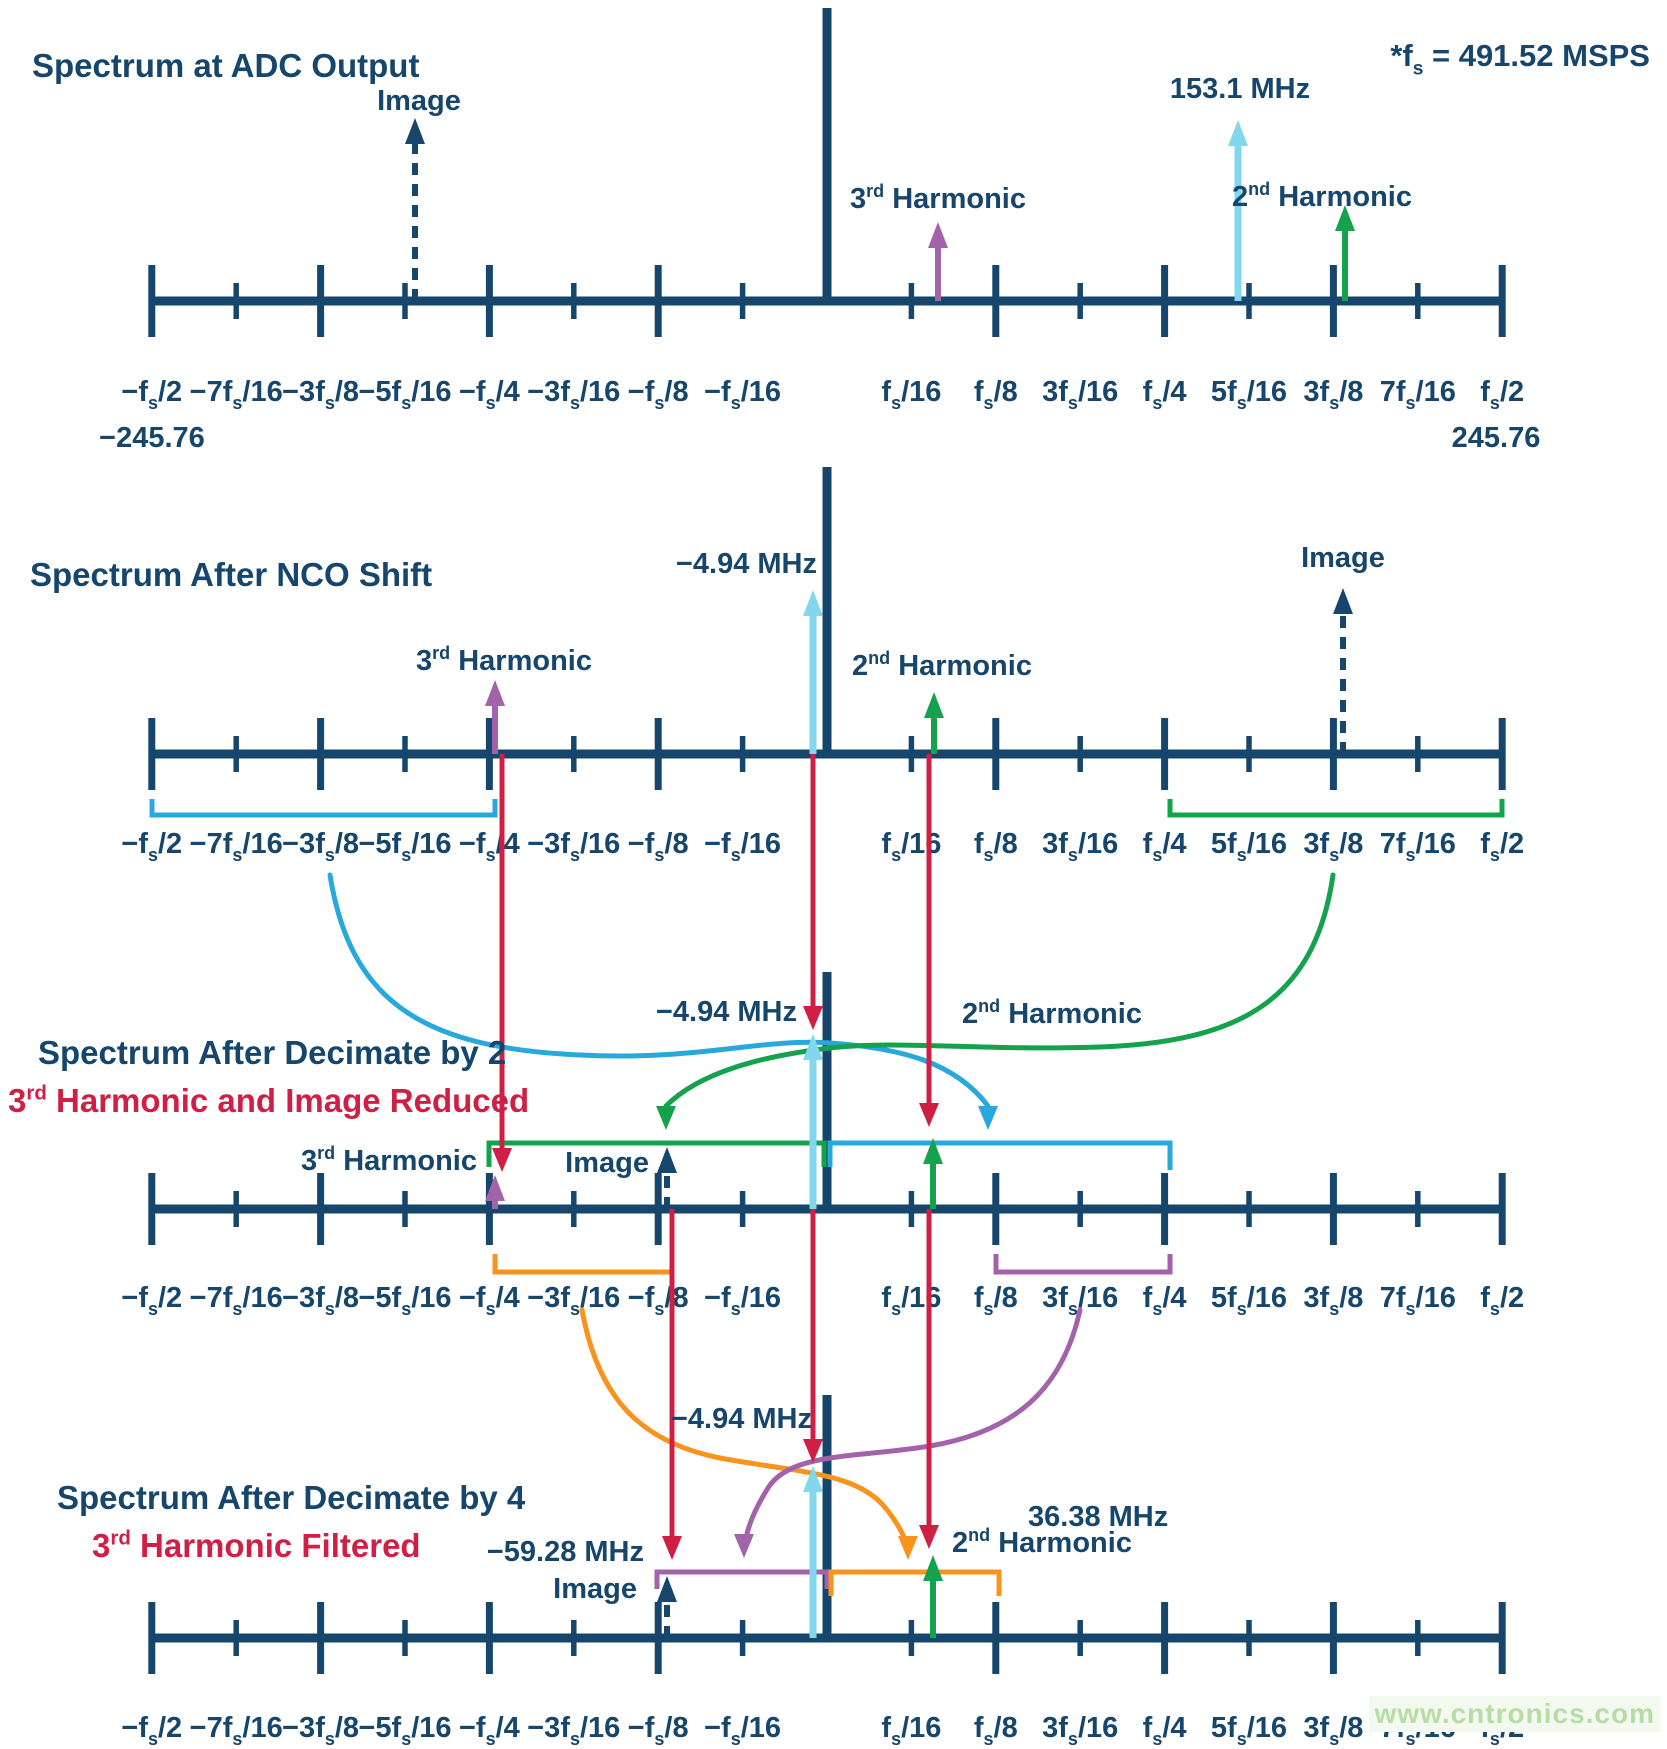 The height and width of the screenshot is (1749, 1667). I want to click on third-harmonic-shift-line-head, so click(502, 1160).